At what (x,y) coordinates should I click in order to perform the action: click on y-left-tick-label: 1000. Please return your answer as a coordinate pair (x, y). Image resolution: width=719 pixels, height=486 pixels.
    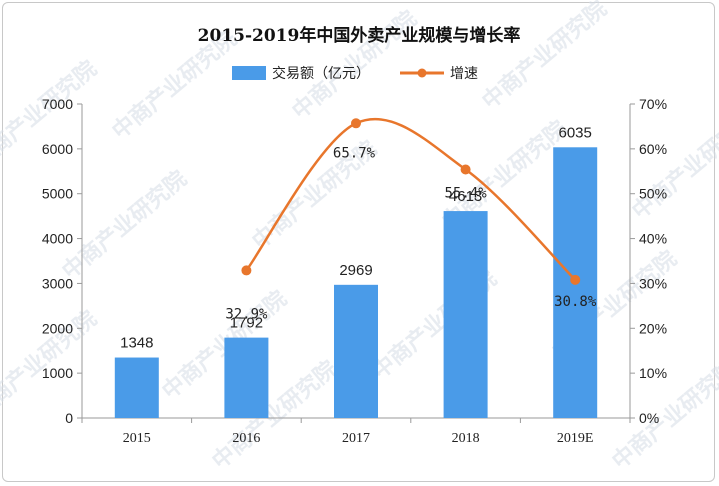
    Looking at the image, I should click on (57, 373).